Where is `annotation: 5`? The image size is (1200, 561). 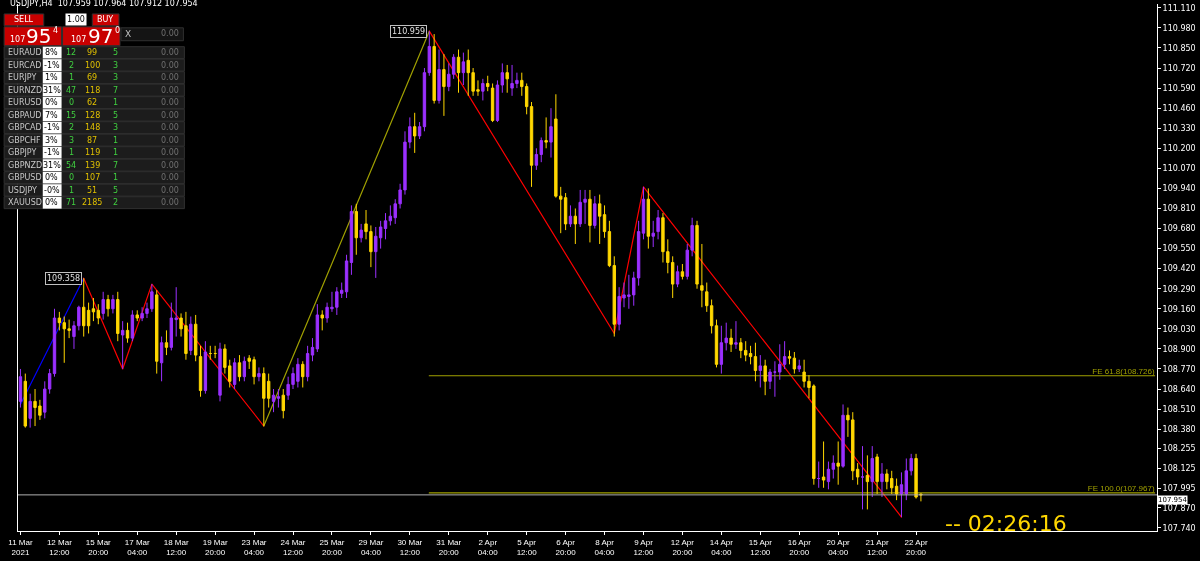
annotation: 5 is located at coordinates (116, 115).